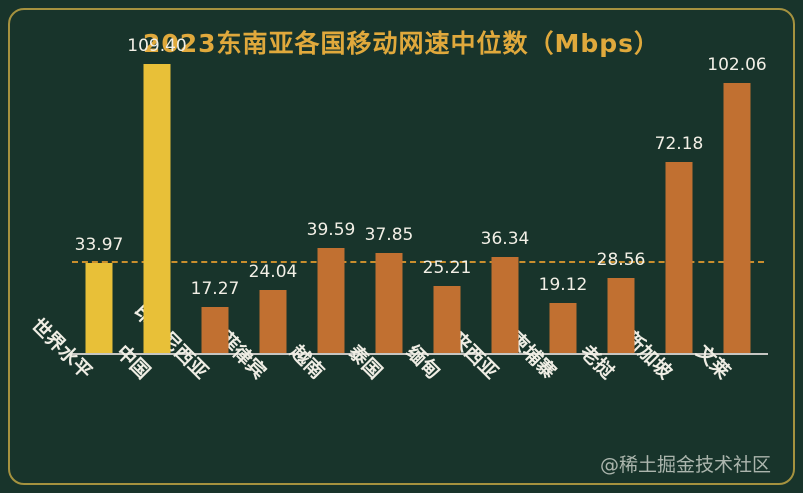  What do you see at coordinates (505, 239) in the screenshot?
I see `value-label: 36.34` at bounding box center [505, 239].